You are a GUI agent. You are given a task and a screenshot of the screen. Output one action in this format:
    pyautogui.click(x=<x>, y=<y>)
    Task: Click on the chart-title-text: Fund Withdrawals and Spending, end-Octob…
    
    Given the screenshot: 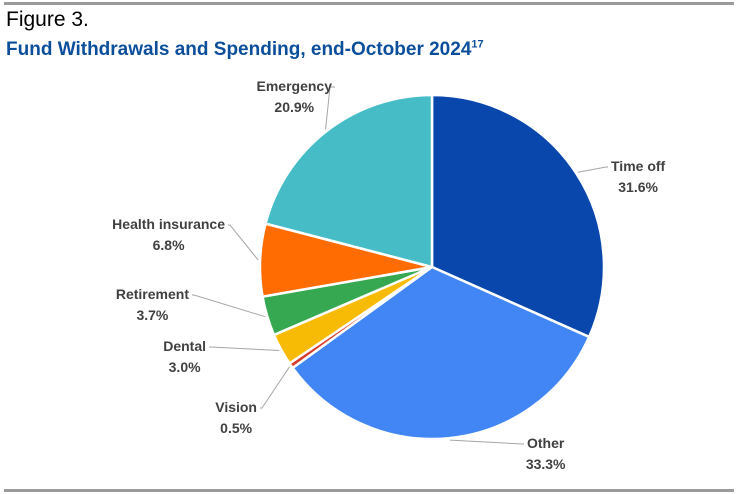 What is the action you would take?
    pyautogui.click(x=239, y=49)
    